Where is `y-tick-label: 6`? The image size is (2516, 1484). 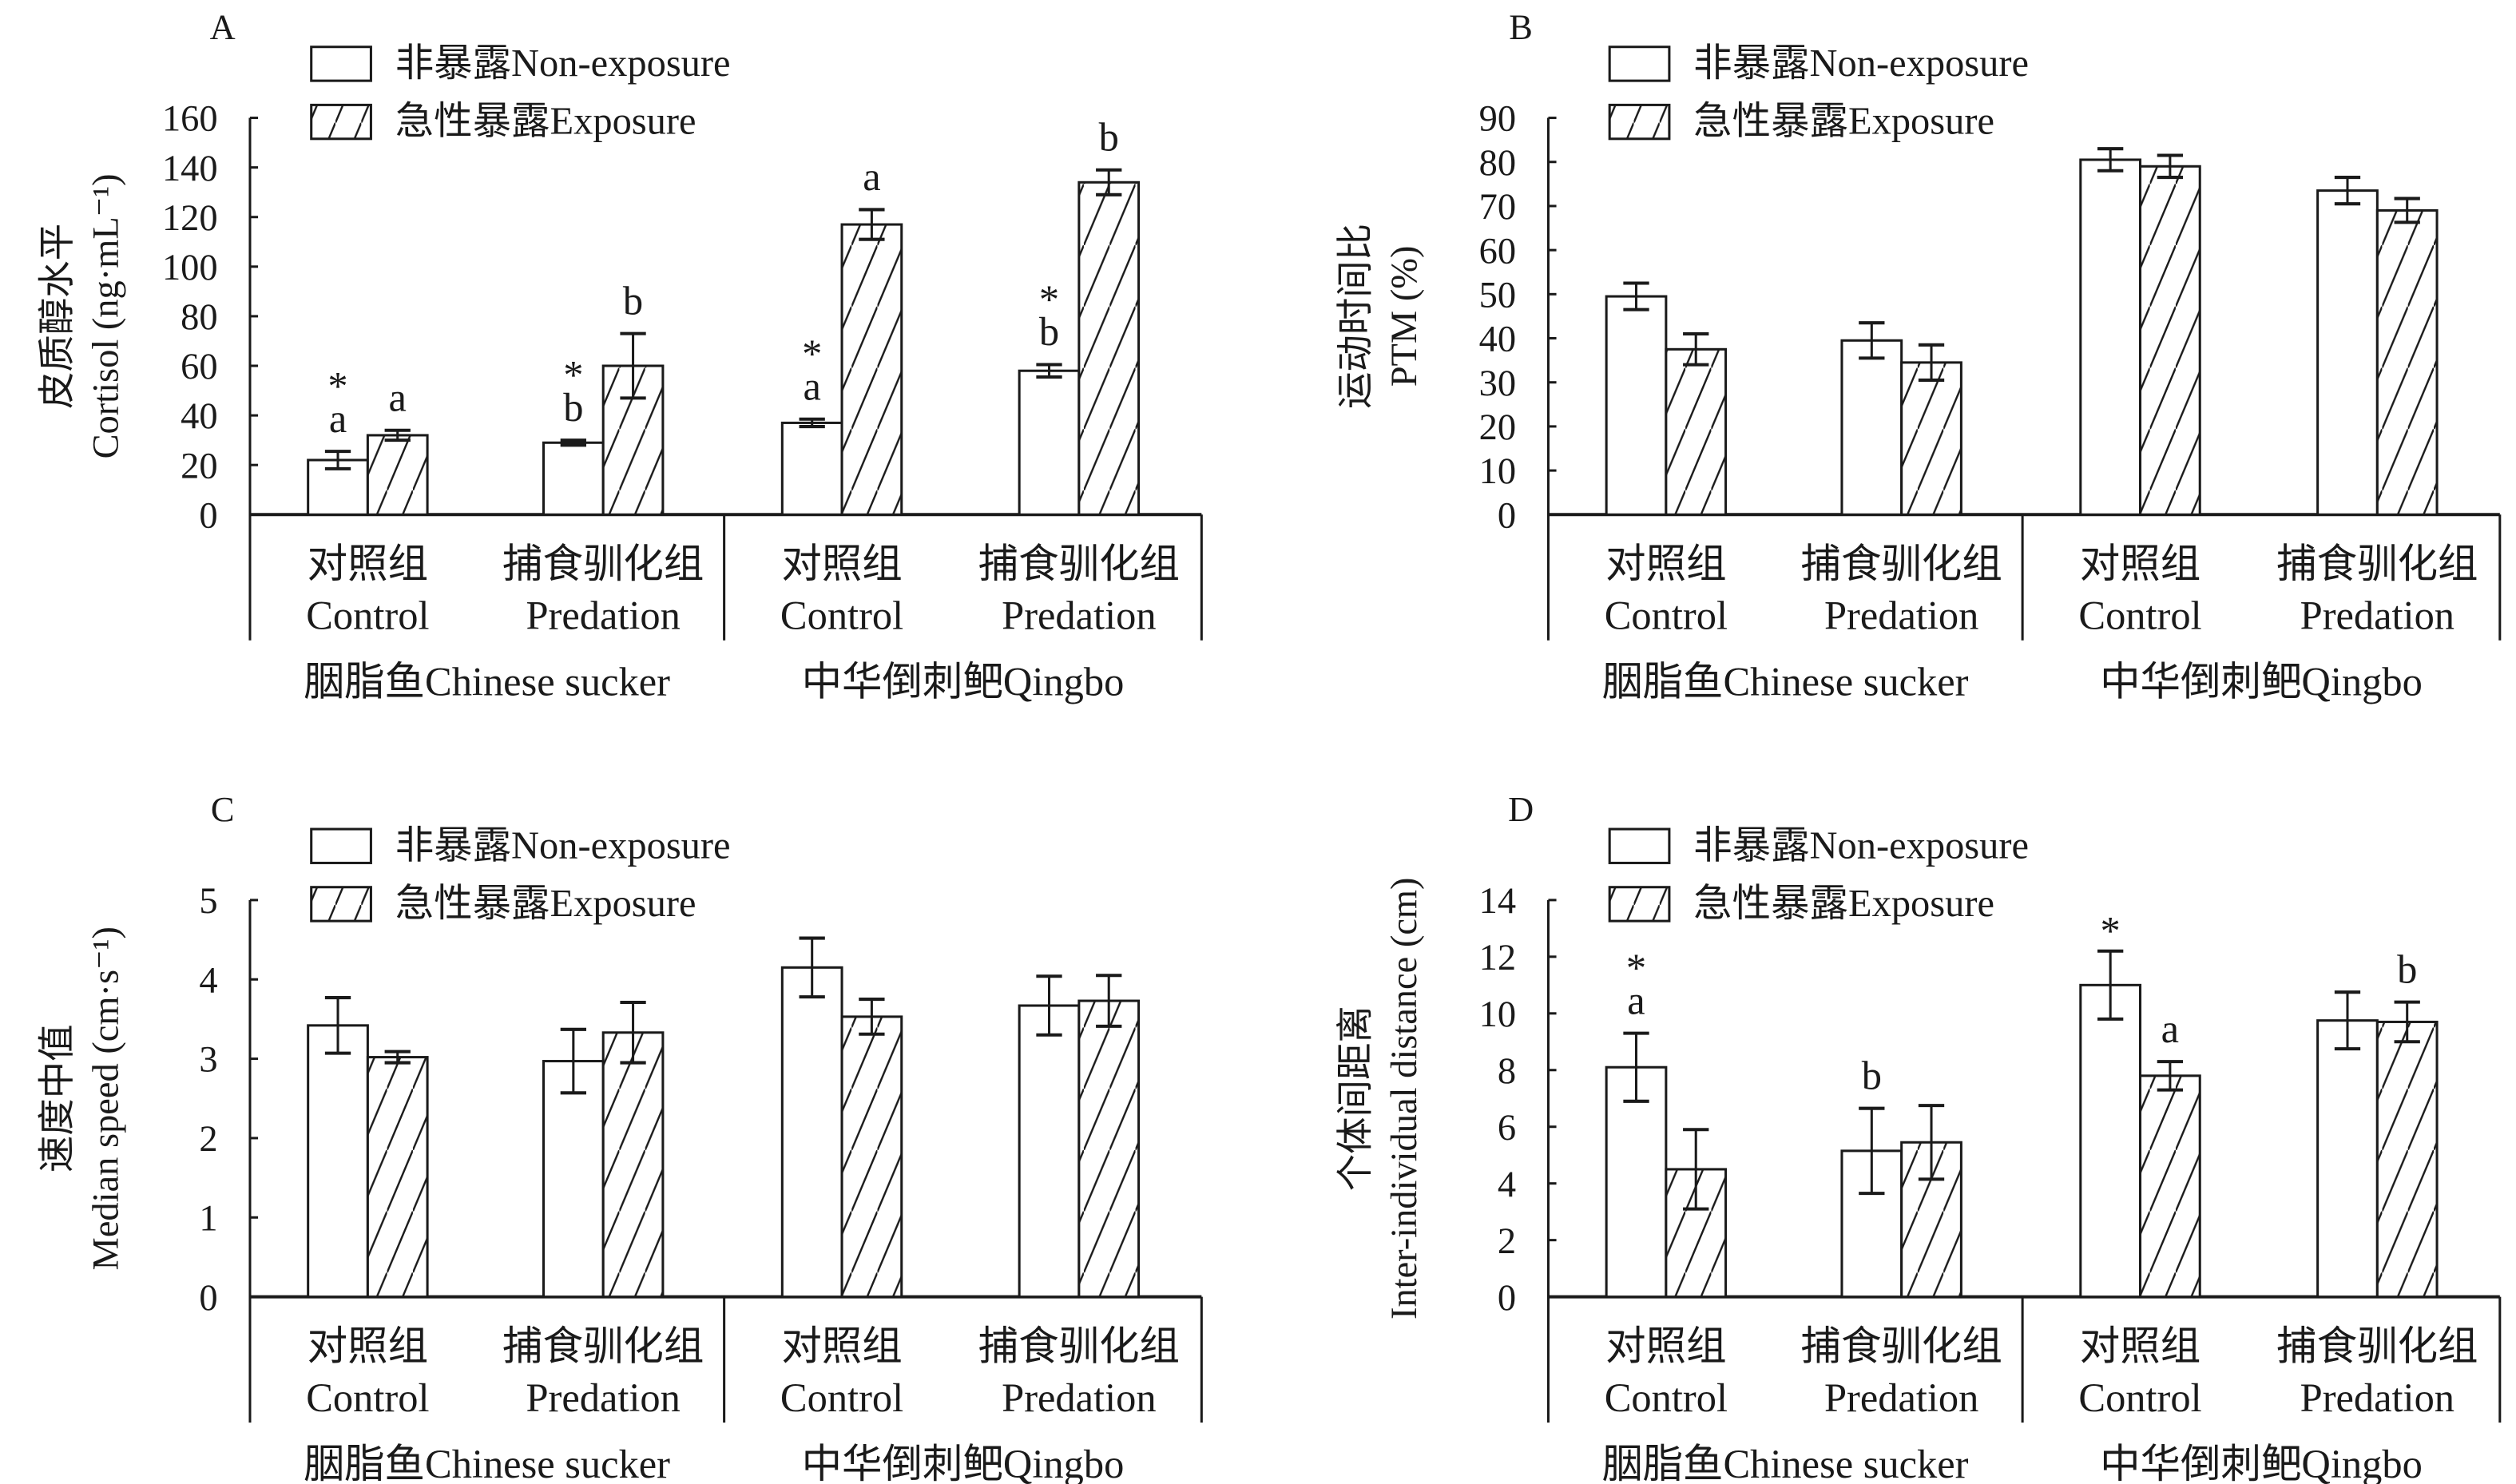 y-tick-label: 6 is located at coordinates (1507, 1128).